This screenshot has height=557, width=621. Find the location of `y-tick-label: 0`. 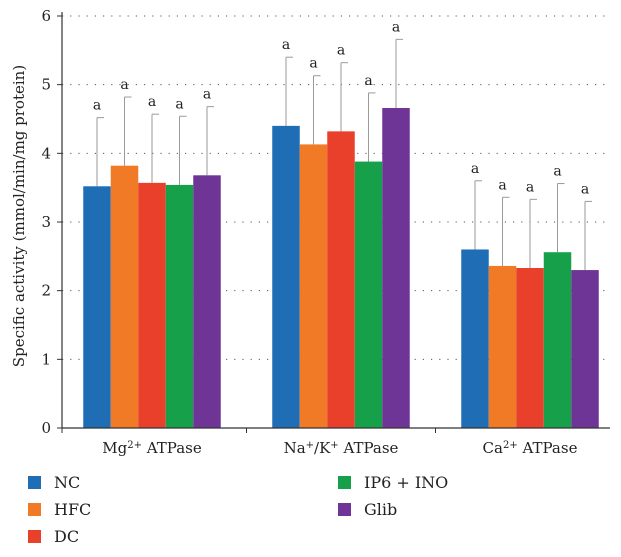

y-tick-label: 0 is located at coordinates (46, 428).